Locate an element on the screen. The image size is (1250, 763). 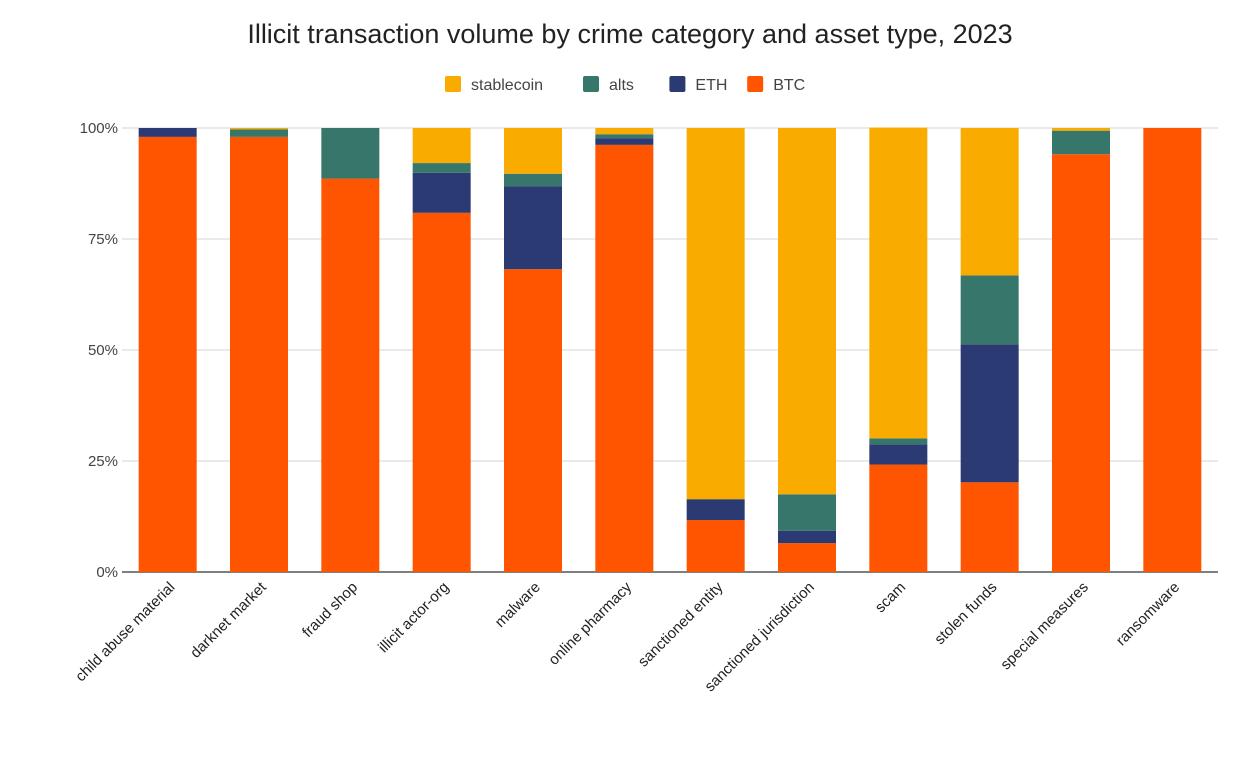
y-tick-label: 0% is located at coordinates (107, 572).